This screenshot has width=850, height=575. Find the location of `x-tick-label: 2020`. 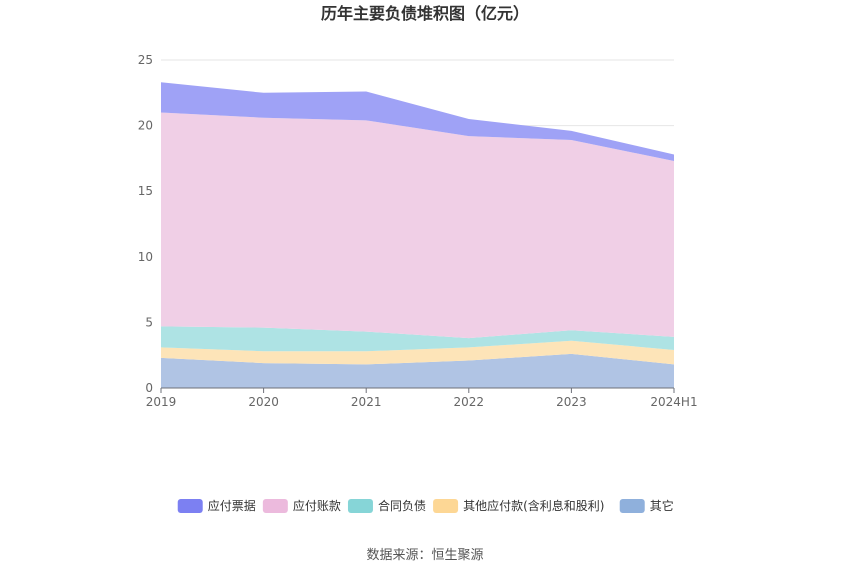

x-tick-label: 2020 is located at coordinates (263, 402).